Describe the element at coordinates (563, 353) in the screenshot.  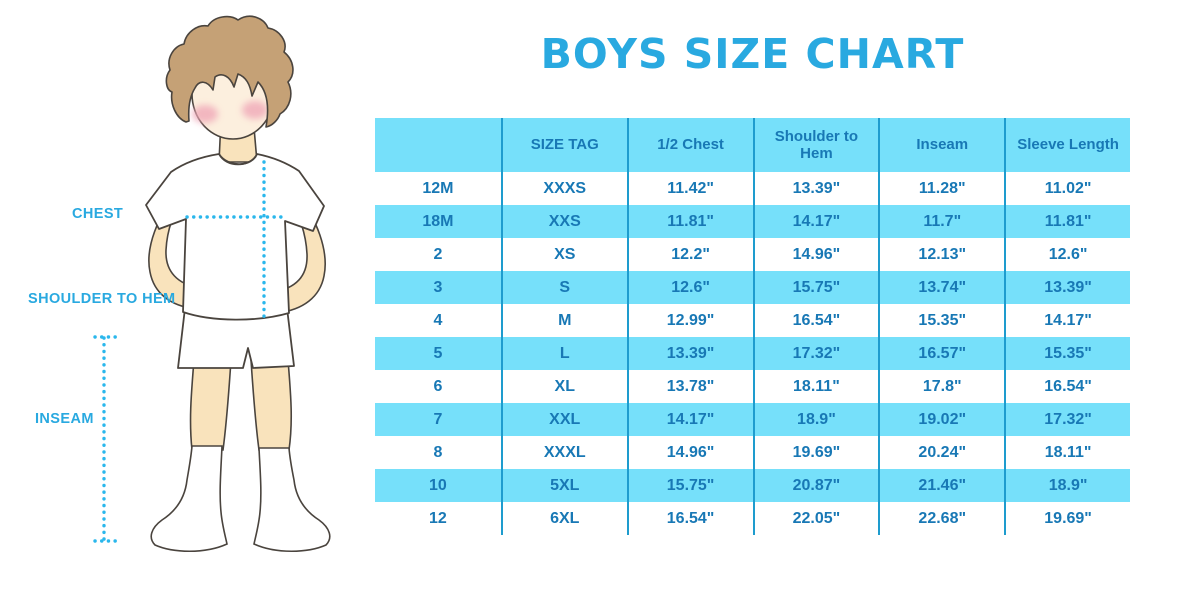
I see `table-cell: L` at that location.